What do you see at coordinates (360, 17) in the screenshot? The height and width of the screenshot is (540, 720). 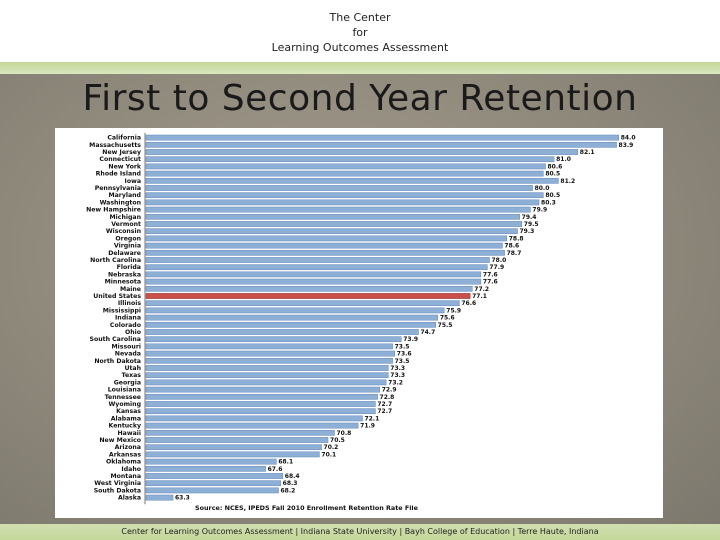 I see `header-line-1: The Center` at bounding box center [360, 17].